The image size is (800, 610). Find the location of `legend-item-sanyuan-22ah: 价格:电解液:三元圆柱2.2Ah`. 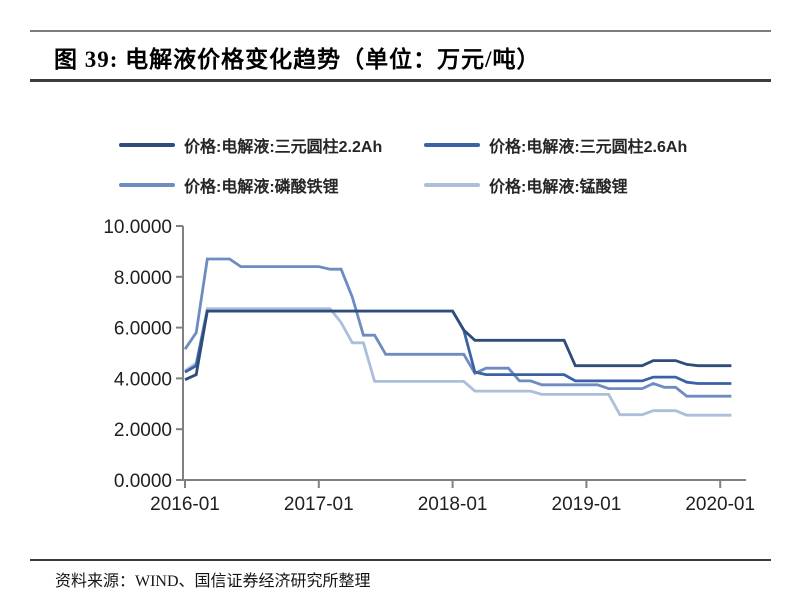

legend-item-sanyuan-22ah: 价格:电解液:三元圆柱2.2Ah is located at coordinates (250, 145).